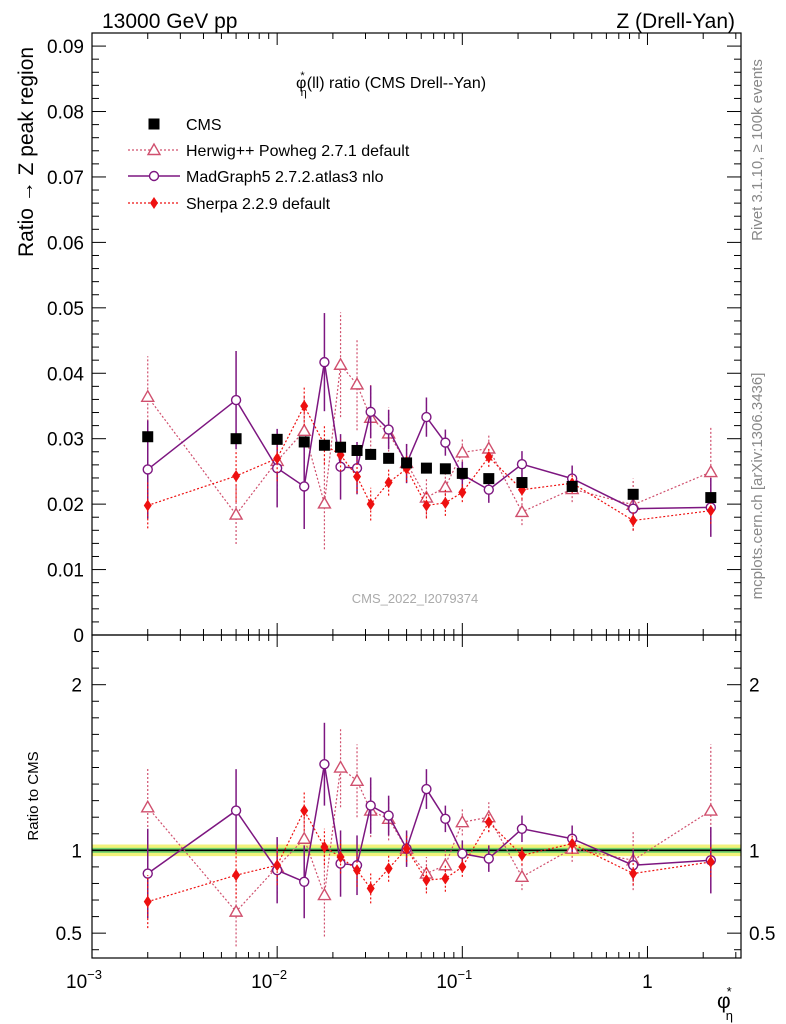  What do you see at coordinates (415, 598) in the screenshot?
I see `analysis-watermark: CMS_2022_I2079374` at bounding box center [415, 598].